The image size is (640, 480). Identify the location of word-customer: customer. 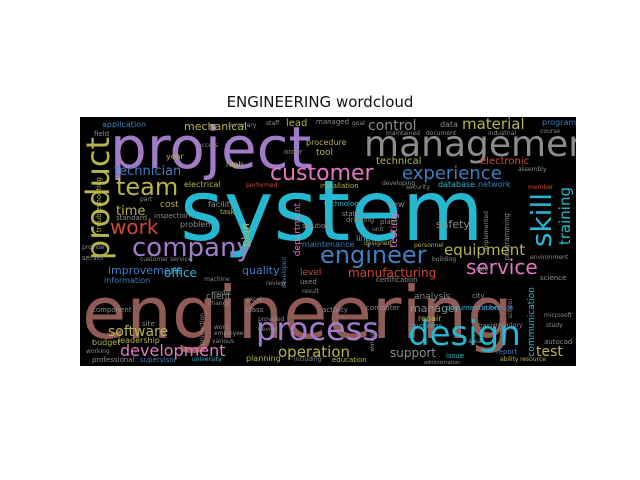
(322, 173).